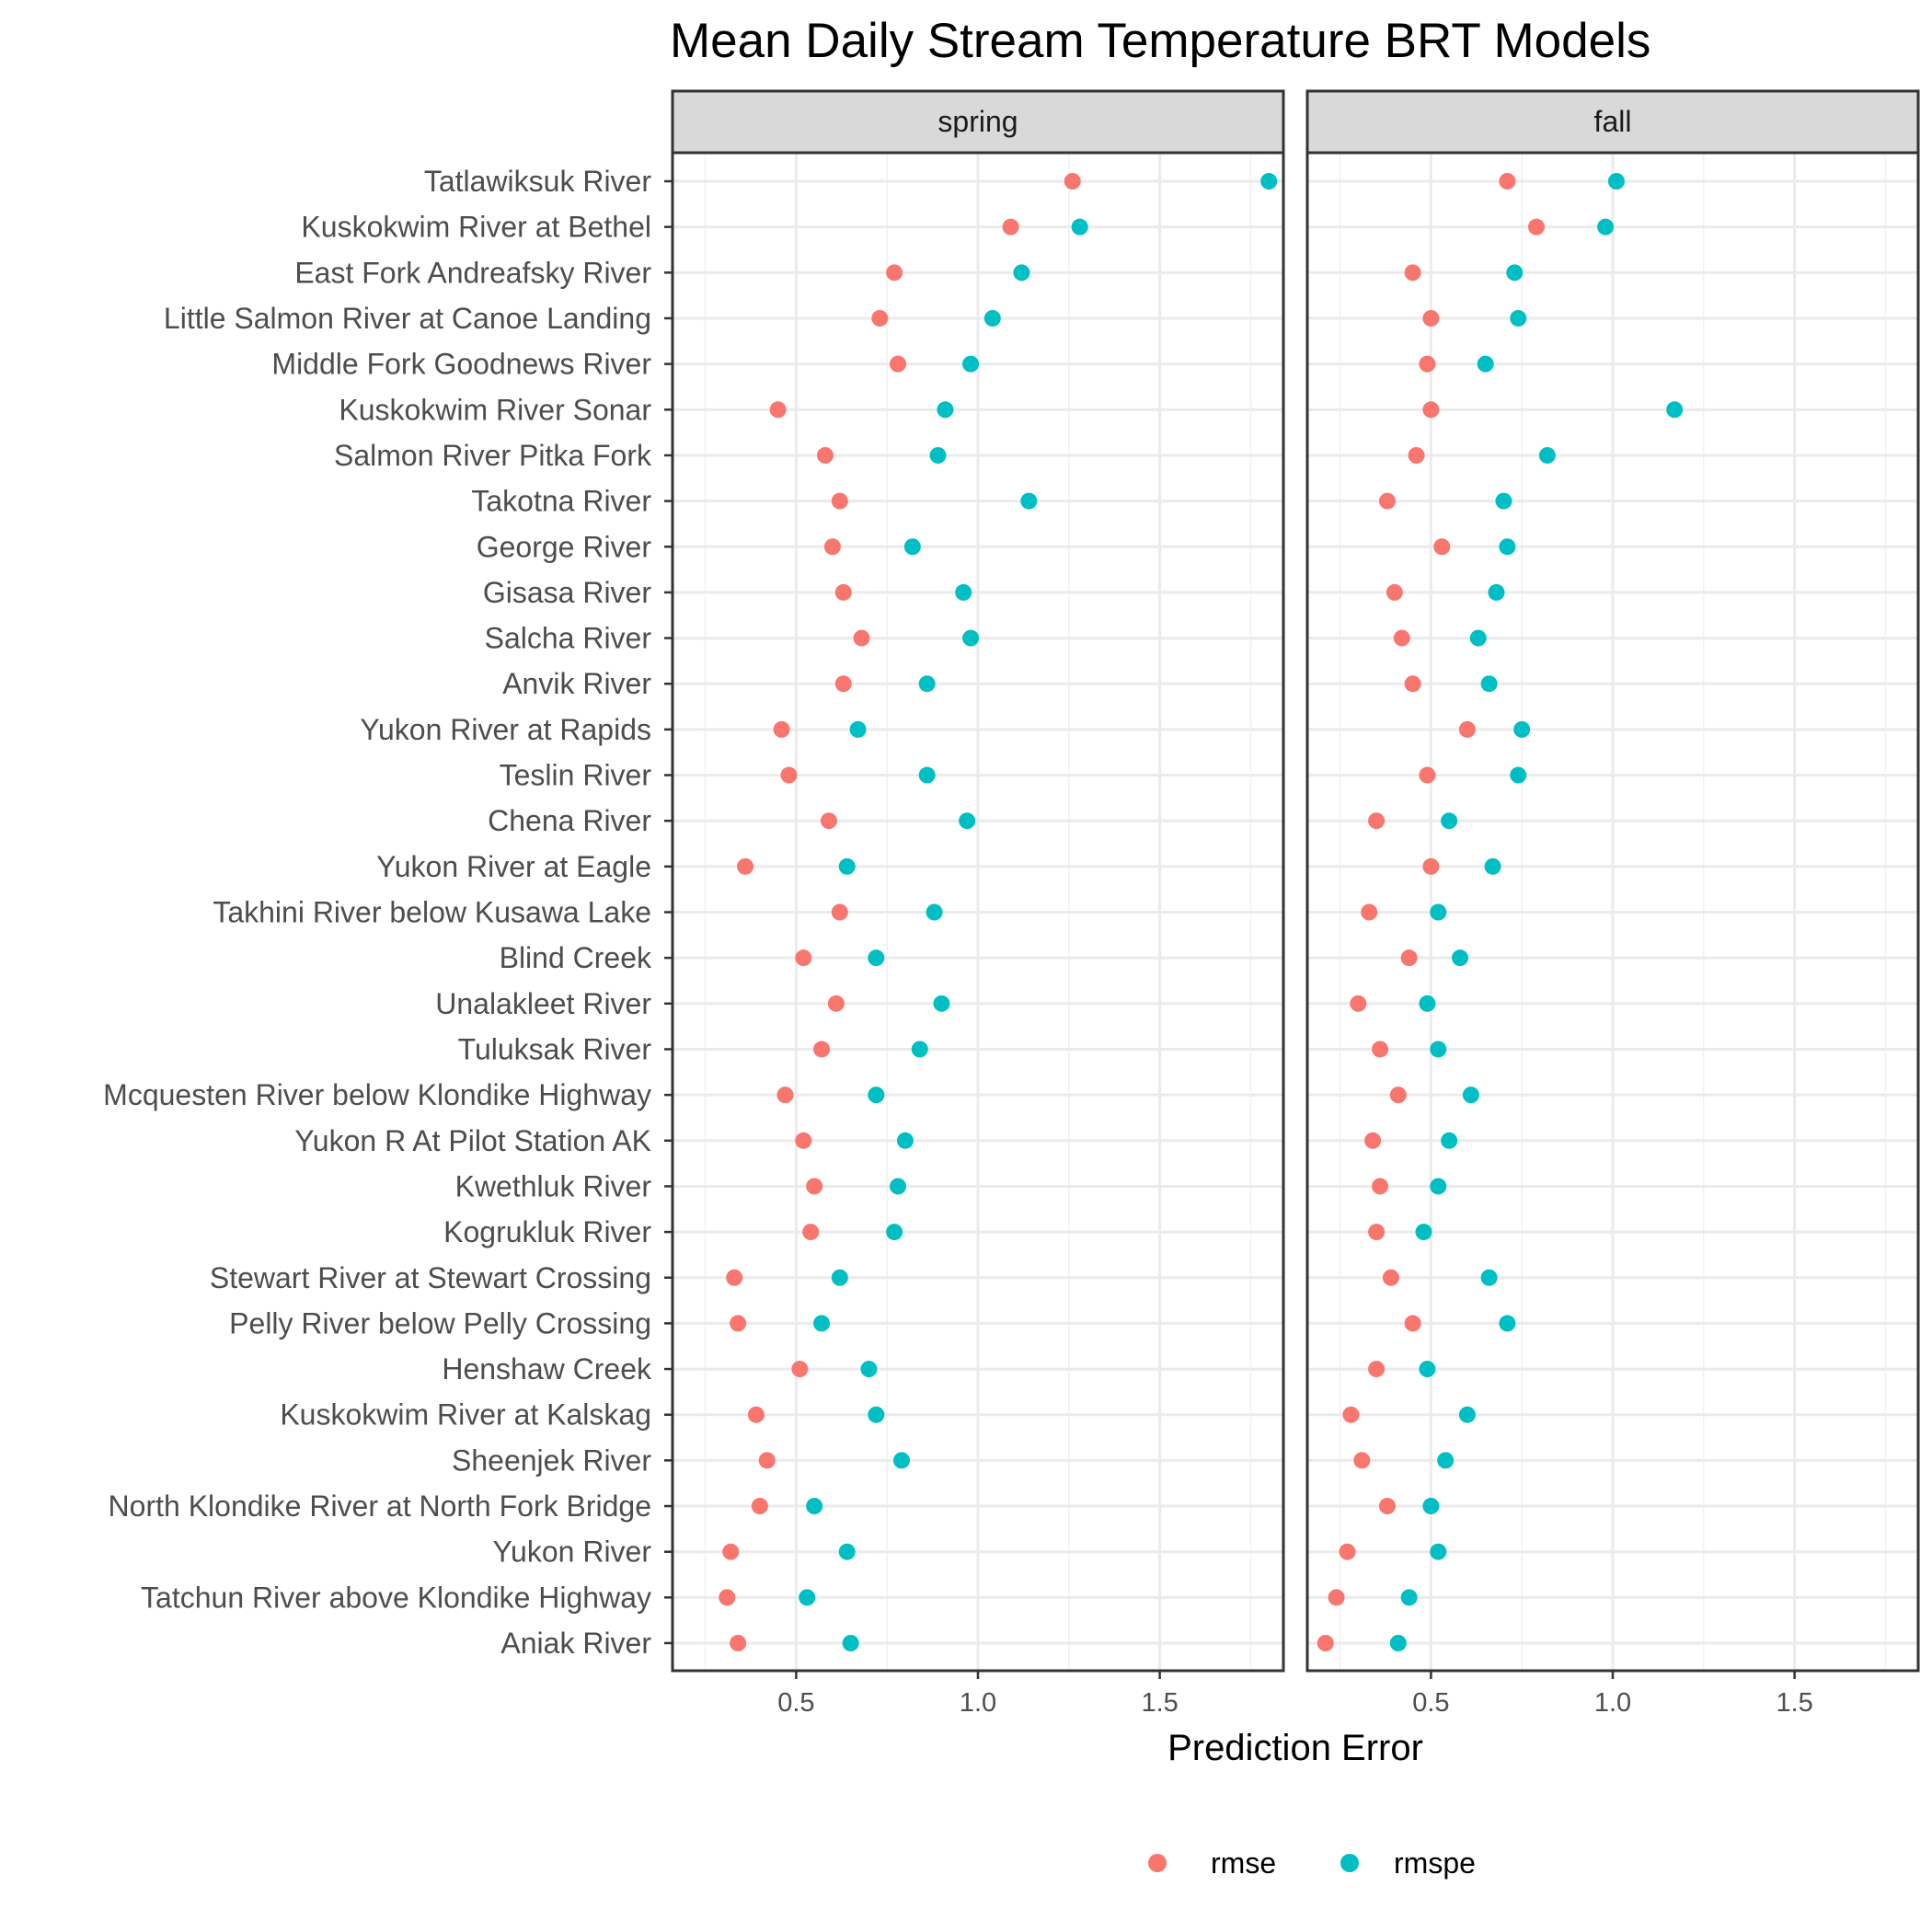 This screenshot has width=1932, height=1932. Describe the element at coordinates (495, 409) in the screenshot. I see `y-label-kuskokwim-river-sonar: Kuskokwim River Sonar` at that location.